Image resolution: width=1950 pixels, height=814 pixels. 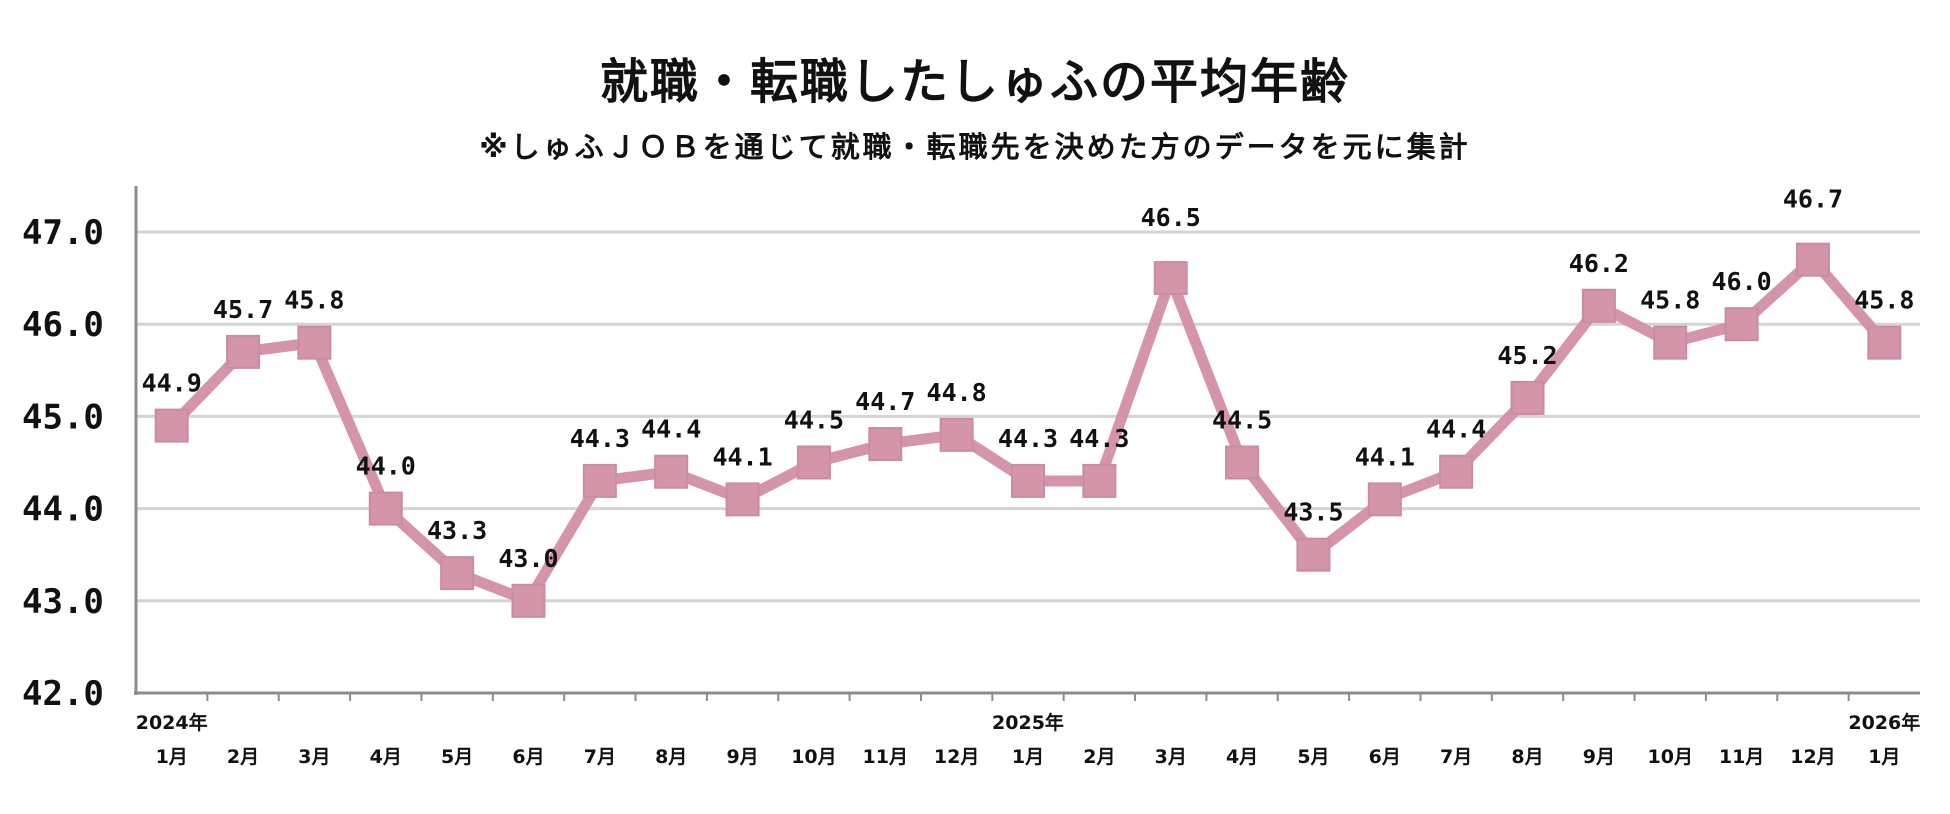 I want to click on chart-subtitle: ※しゅふＪＯＢを通じて就職・転職先を決めた方のデータを元に集計, so click(x=975, y=147).